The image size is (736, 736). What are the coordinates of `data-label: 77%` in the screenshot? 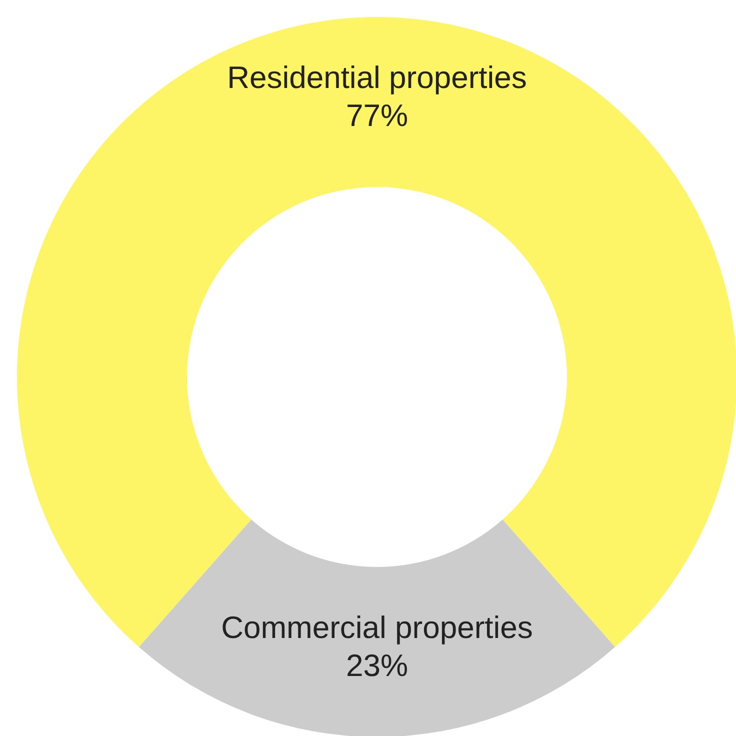 It's located at (377, 115).